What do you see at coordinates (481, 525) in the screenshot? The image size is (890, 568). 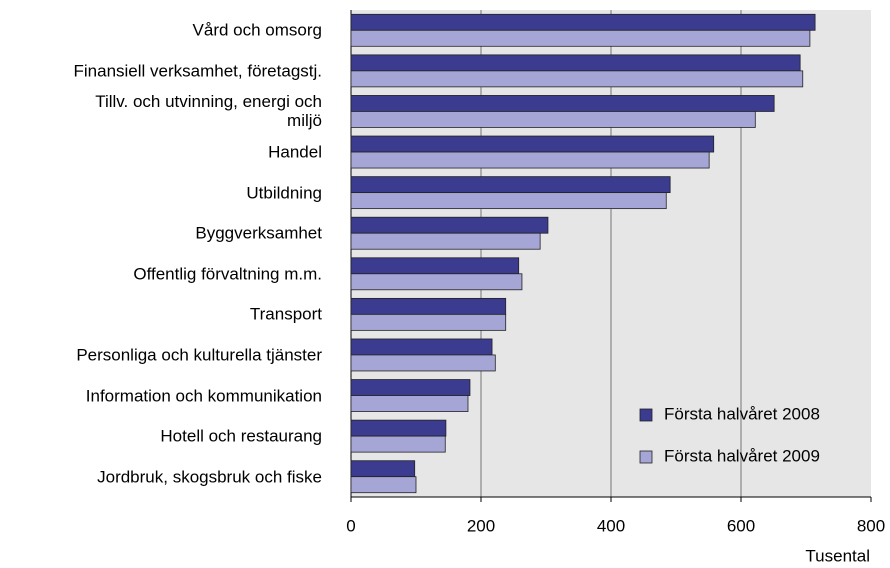 I see `x-tick-label: 200` at bounding box center [481, 525].